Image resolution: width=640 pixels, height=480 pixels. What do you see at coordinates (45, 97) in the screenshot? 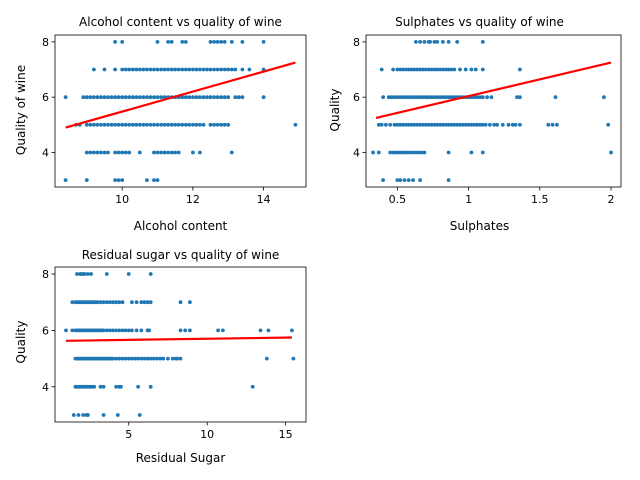
I see `alcohol-ytick-label: 6` at bounding box center [45, 97].